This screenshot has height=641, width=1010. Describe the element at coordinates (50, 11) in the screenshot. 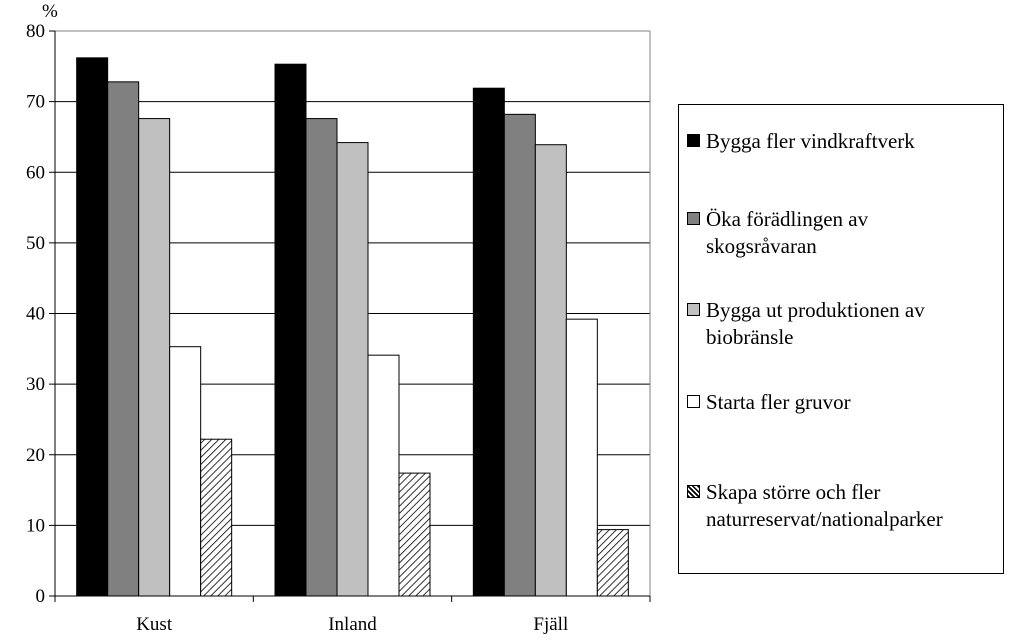

I see `y-axis-label: %` at that location.